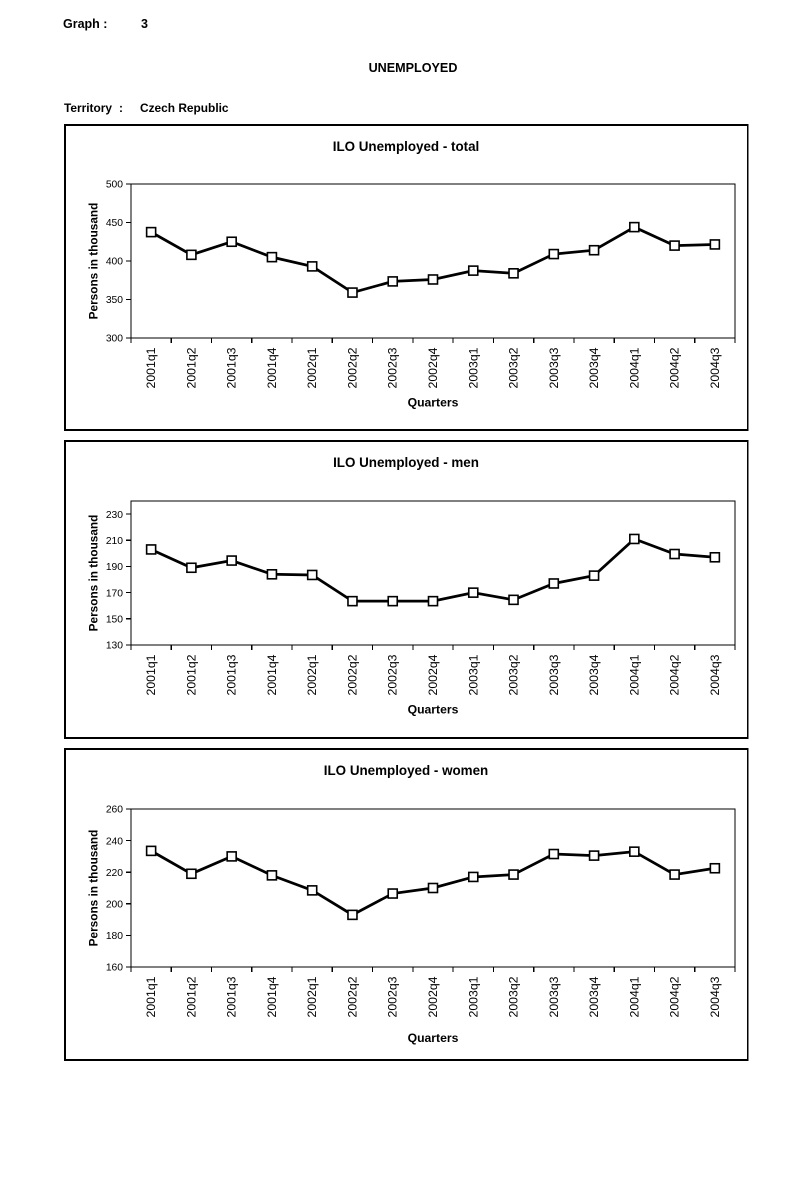  Describe the element at coordinates (114, 339) in the screenshot. I see `svg-text: 300` at that location.